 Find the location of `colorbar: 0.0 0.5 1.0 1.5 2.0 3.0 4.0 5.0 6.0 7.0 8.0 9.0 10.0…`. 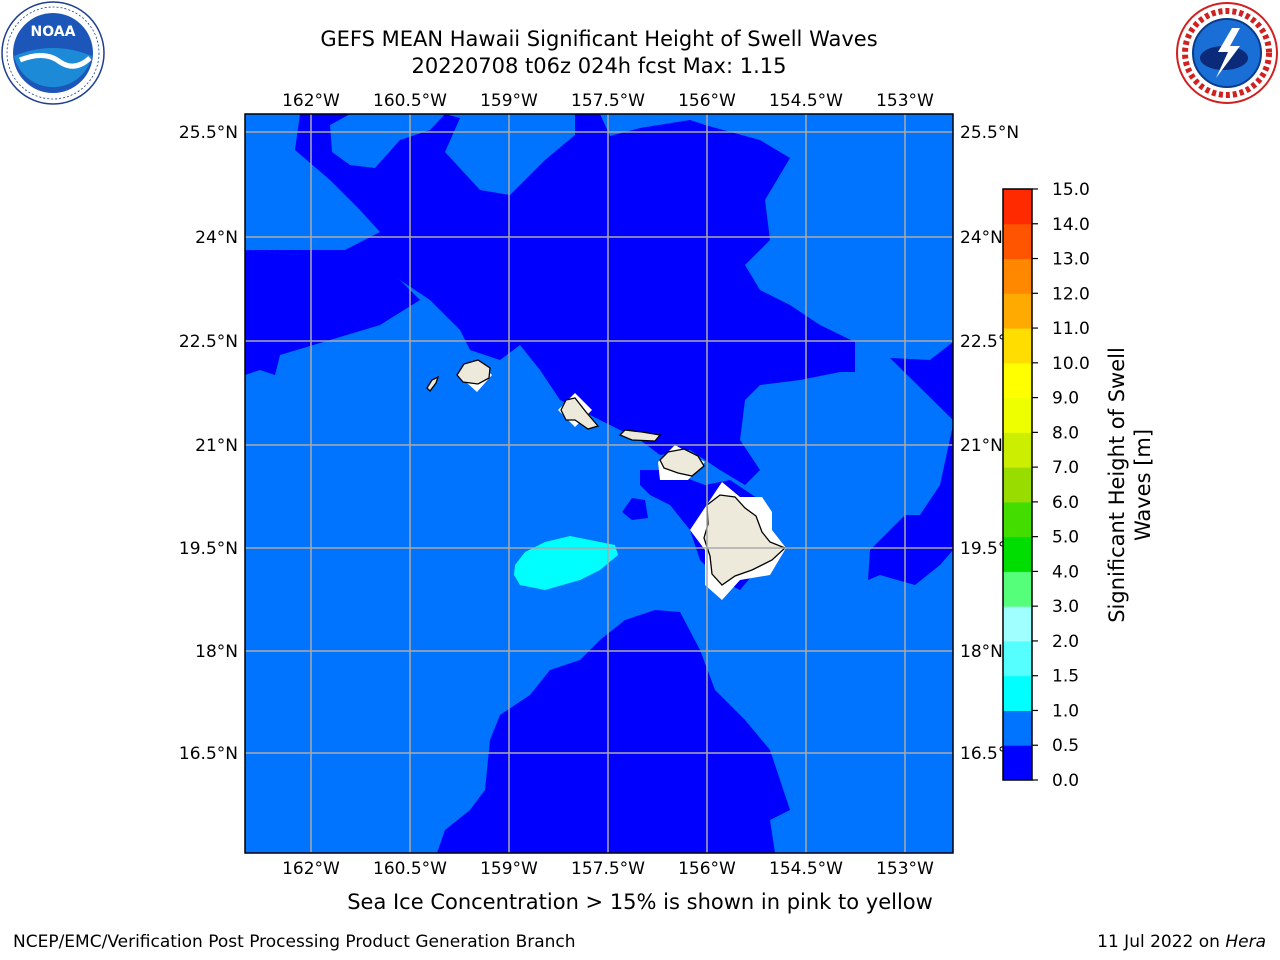

colorbar: 0.0 0.5 1.0 1.5 2.0 3.0 4.0 5.0 6.0 7.0 8.0 9.0 10.0… is located at coordinates (1046, 485).